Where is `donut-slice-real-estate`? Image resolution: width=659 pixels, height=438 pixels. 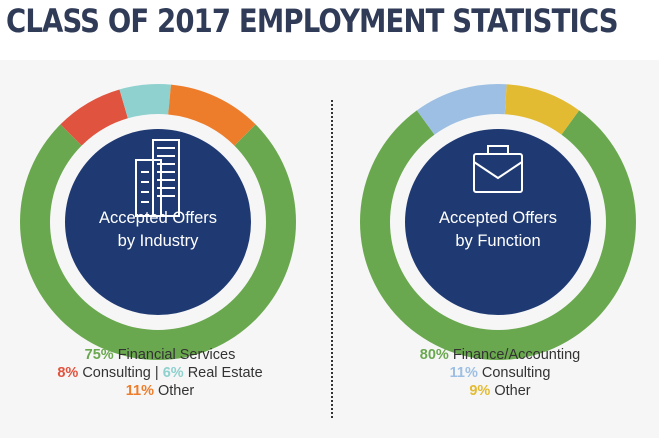 donut-slice-real-estate is located at coordinates (145, 101).